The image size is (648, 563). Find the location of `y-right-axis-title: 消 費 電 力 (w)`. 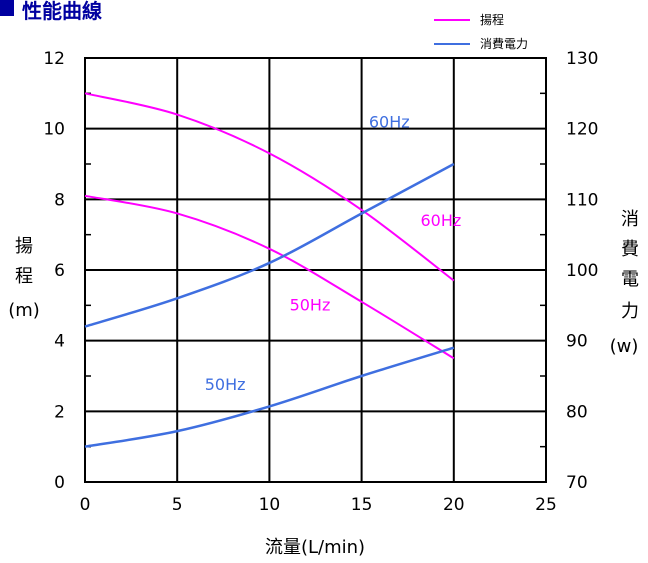

y-right-axis-title: 消 費 電 力 (w) is located at coordinates (624, 283).